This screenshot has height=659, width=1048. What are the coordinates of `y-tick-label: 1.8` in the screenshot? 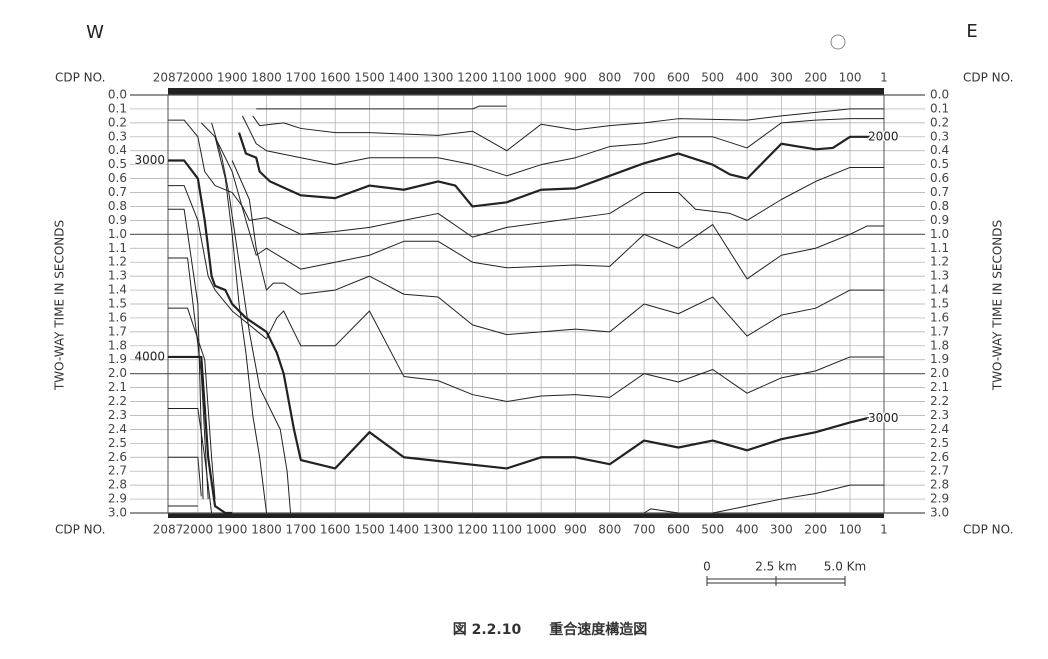 It's located at (939, 345).